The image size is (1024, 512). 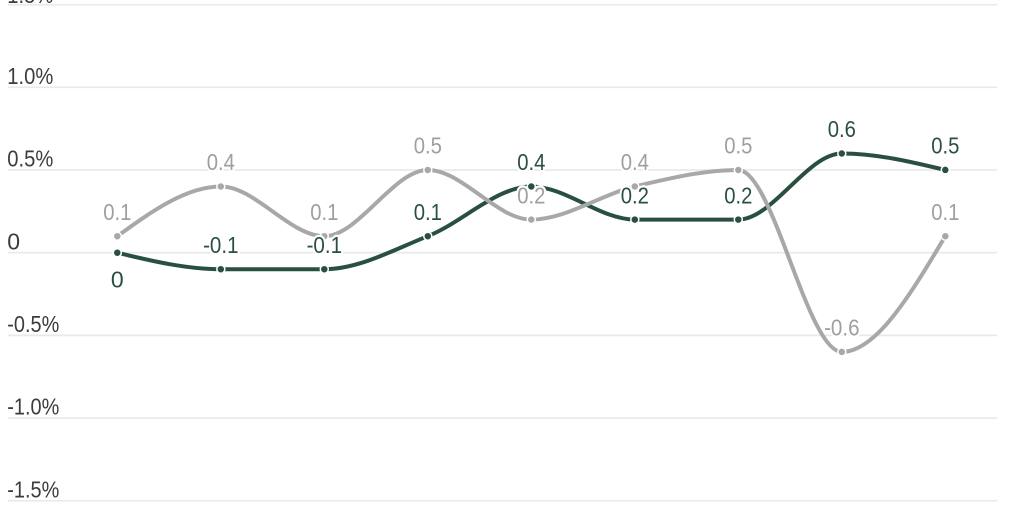 What do you see at coordinates (841, 328) in the screenshot?
I see `svg-text: -0.6` at bounding box center [841, 328].